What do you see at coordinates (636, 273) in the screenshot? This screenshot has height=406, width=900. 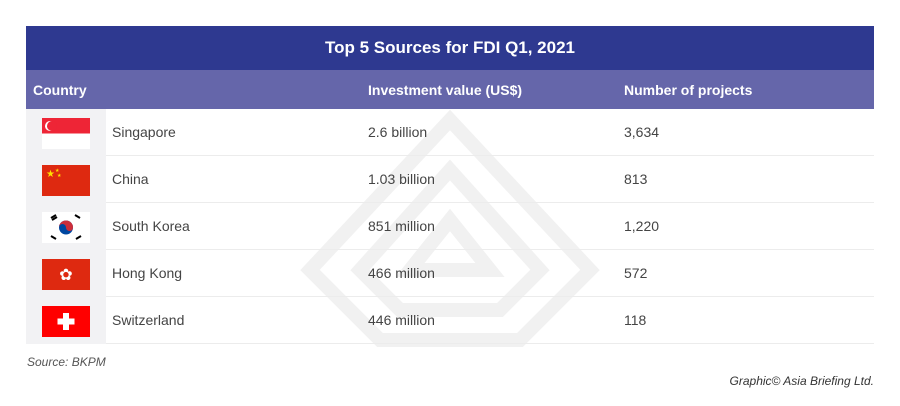 I see `project-count: 572` at bounding box center [636, 273].